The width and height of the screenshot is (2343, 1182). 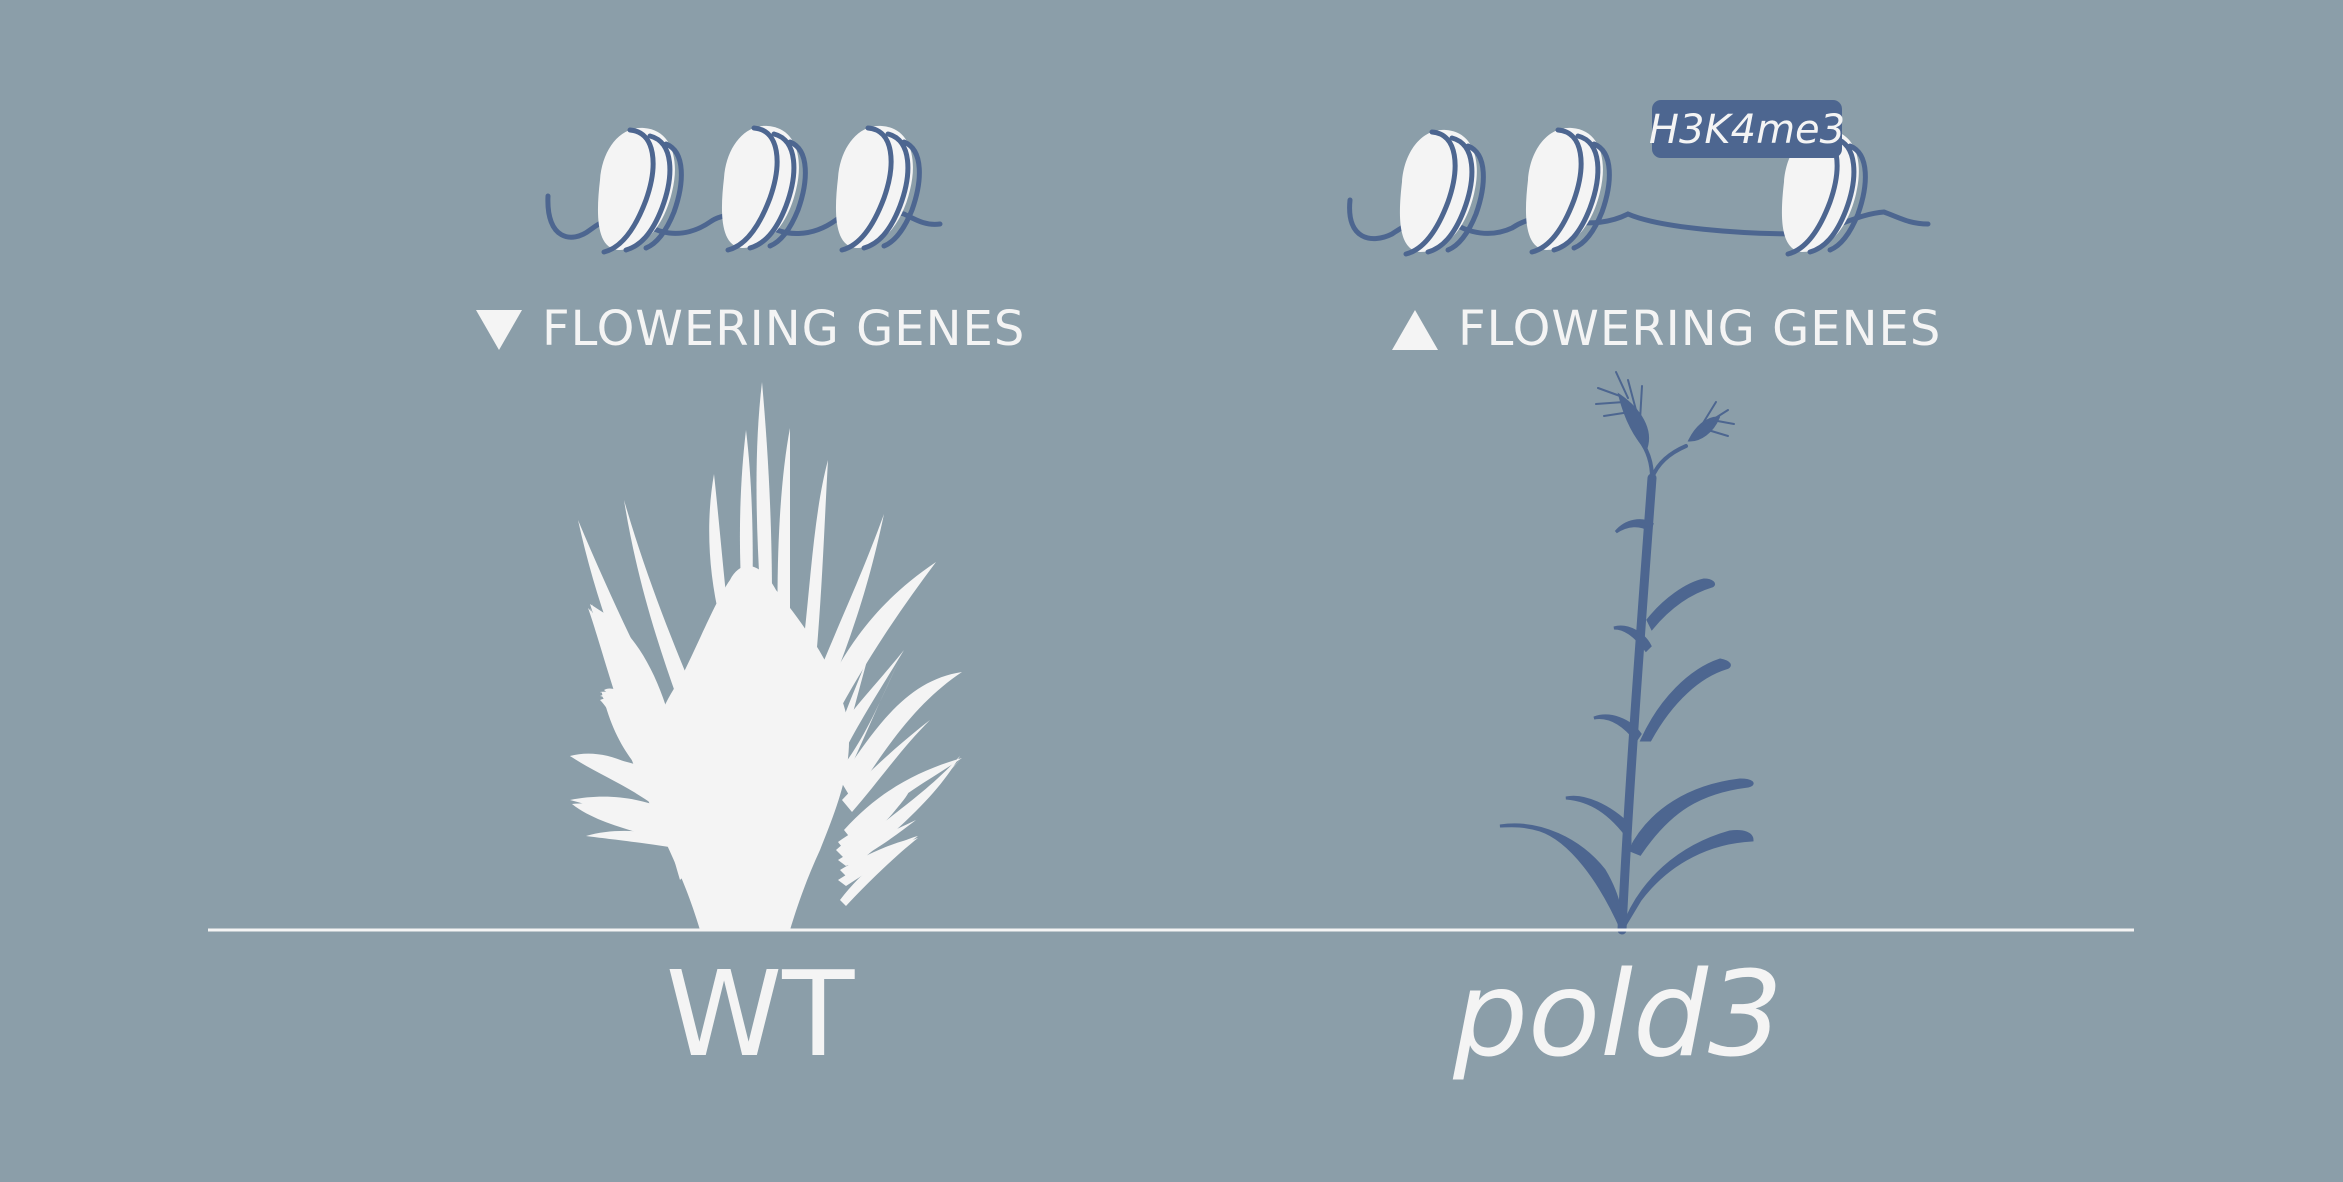 I want to click on h3k4me3-label: H3K4me3, so click(x=1747, y=130).